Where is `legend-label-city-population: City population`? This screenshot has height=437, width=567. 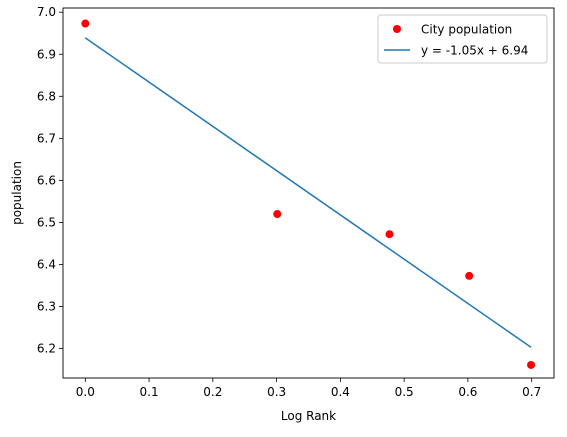 legend-label-city-population: City population is located at coordinates (466, 30).